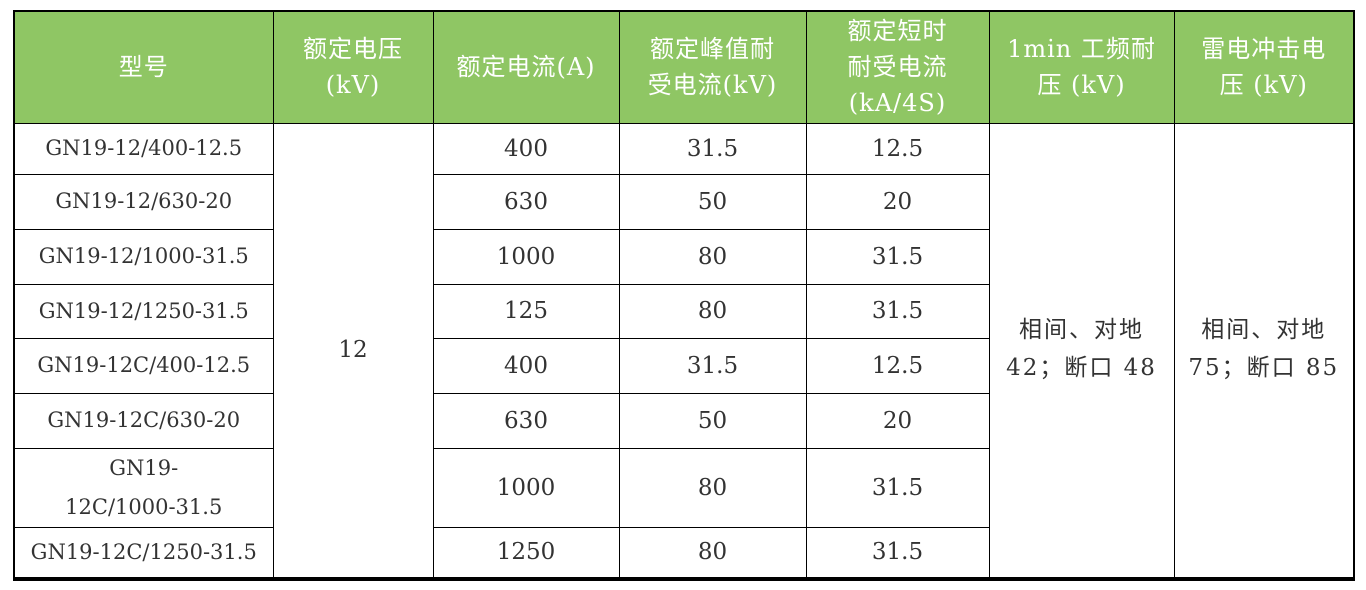 Image resolution: width=1366 pixels, height=590 pixels. Describe the element at coordinates (897, 67) in the screenshot. I see `header-cell-short-time: 额定短时 耐受电流 (kA/4S)` at that location.